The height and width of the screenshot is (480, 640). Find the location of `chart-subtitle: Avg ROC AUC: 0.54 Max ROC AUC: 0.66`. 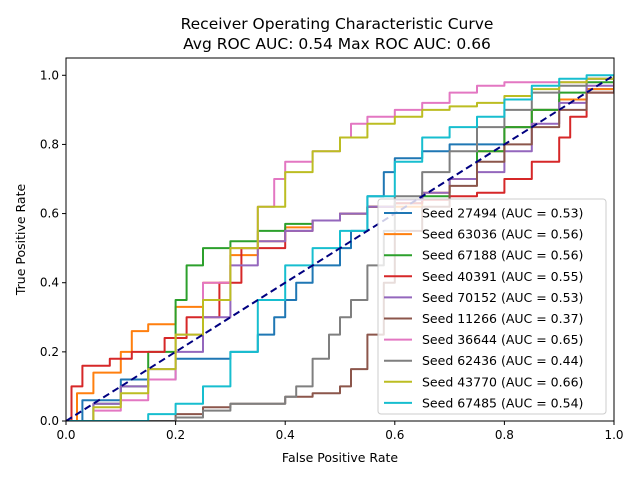

chart-subtitle: Avg ROC AUC: 0.54 Max ROC AUC: 0.66 is located at coordinates (337, 44).